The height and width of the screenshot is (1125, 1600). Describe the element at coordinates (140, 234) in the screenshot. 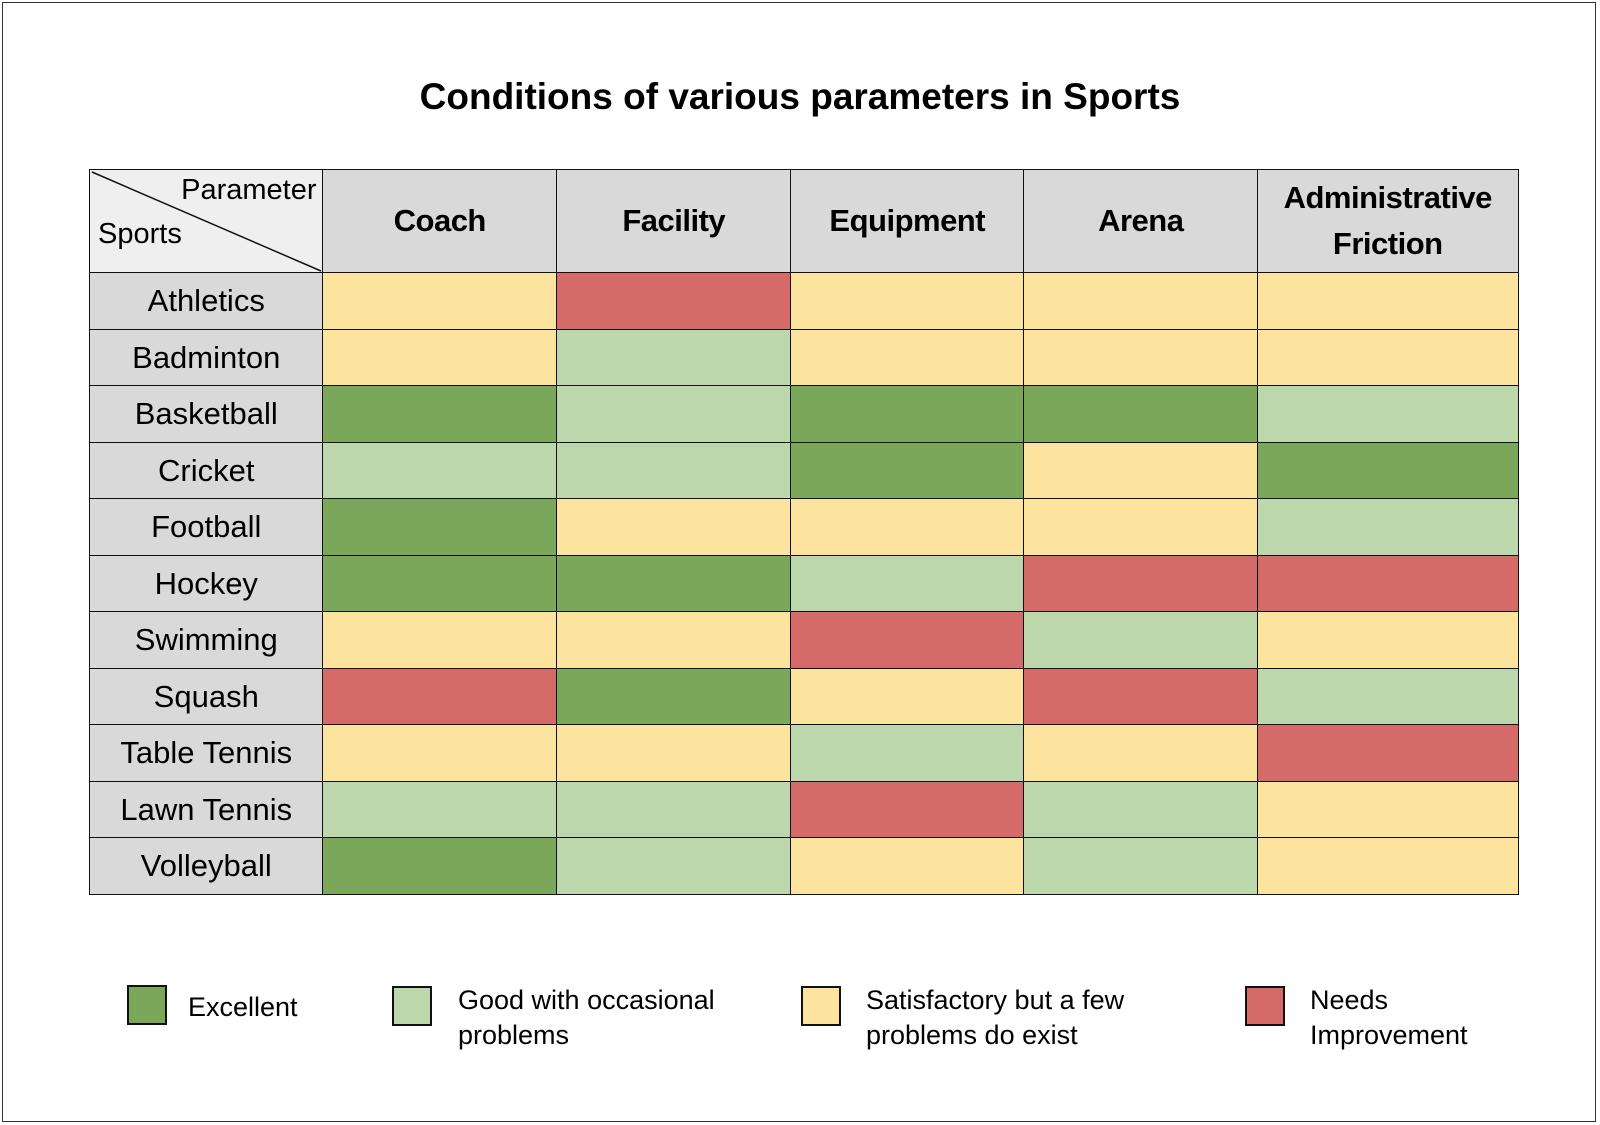

I see `row-axis-label: Sports` at that location.